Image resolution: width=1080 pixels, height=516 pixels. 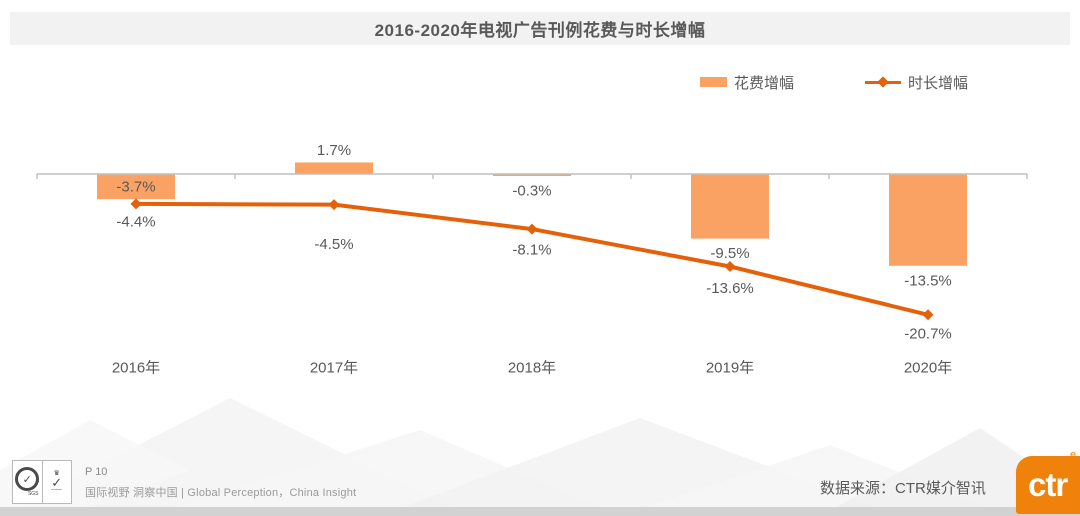 I want to click on bar-2016年, so click(x=136, y=187).